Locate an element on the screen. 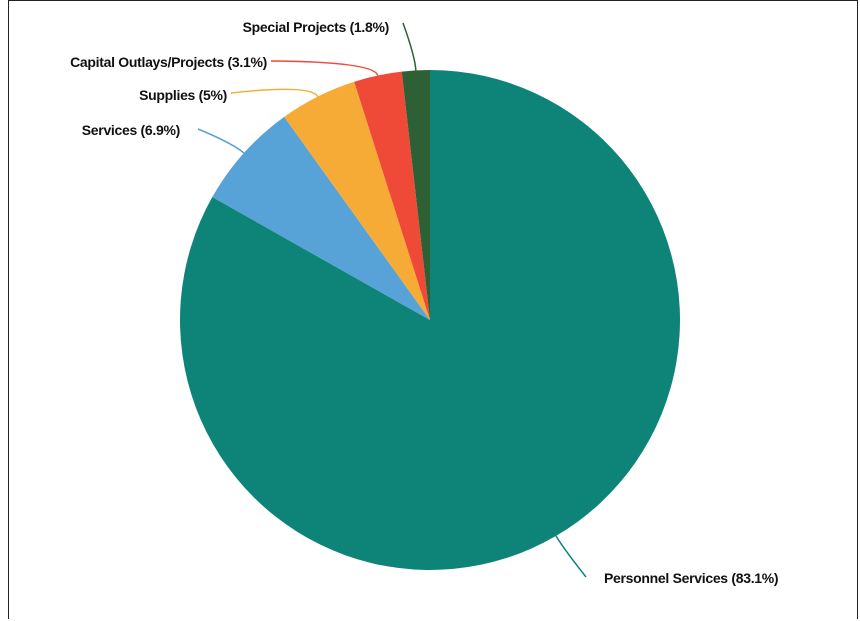 Image resolution: width=860 pixels, height=621 pixels. slice-label-personnel-services: Personnel Services (83.1%) is located at coordinates (691, 578).